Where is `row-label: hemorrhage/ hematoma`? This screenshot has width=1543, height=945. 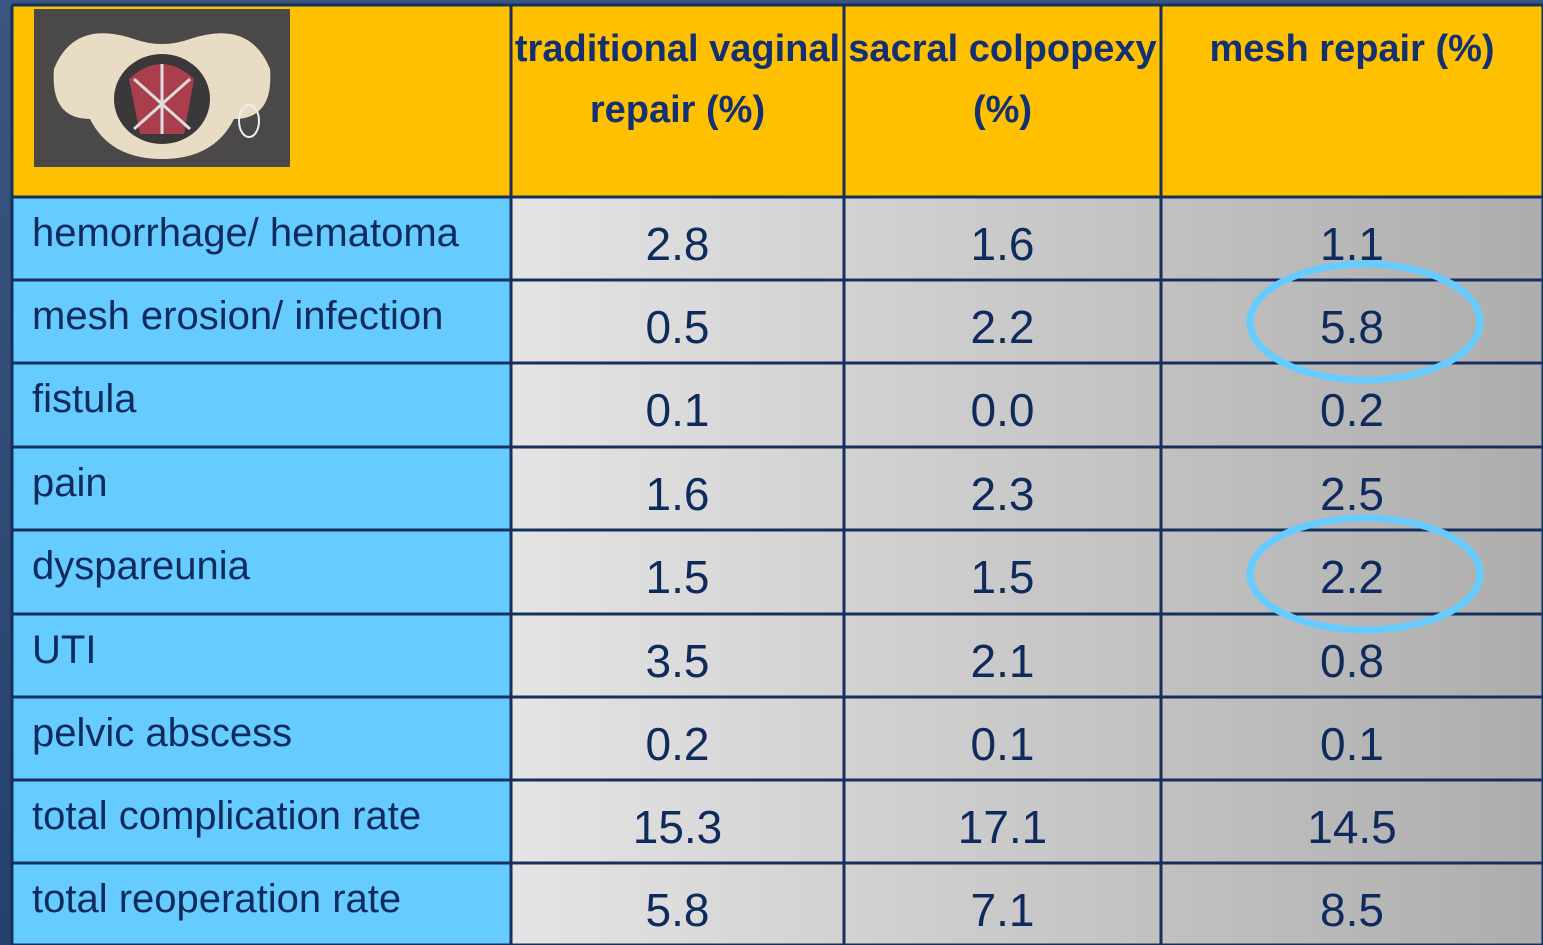
row-label: hemorrhage/ hematoma is located at coordinates (261, 238).